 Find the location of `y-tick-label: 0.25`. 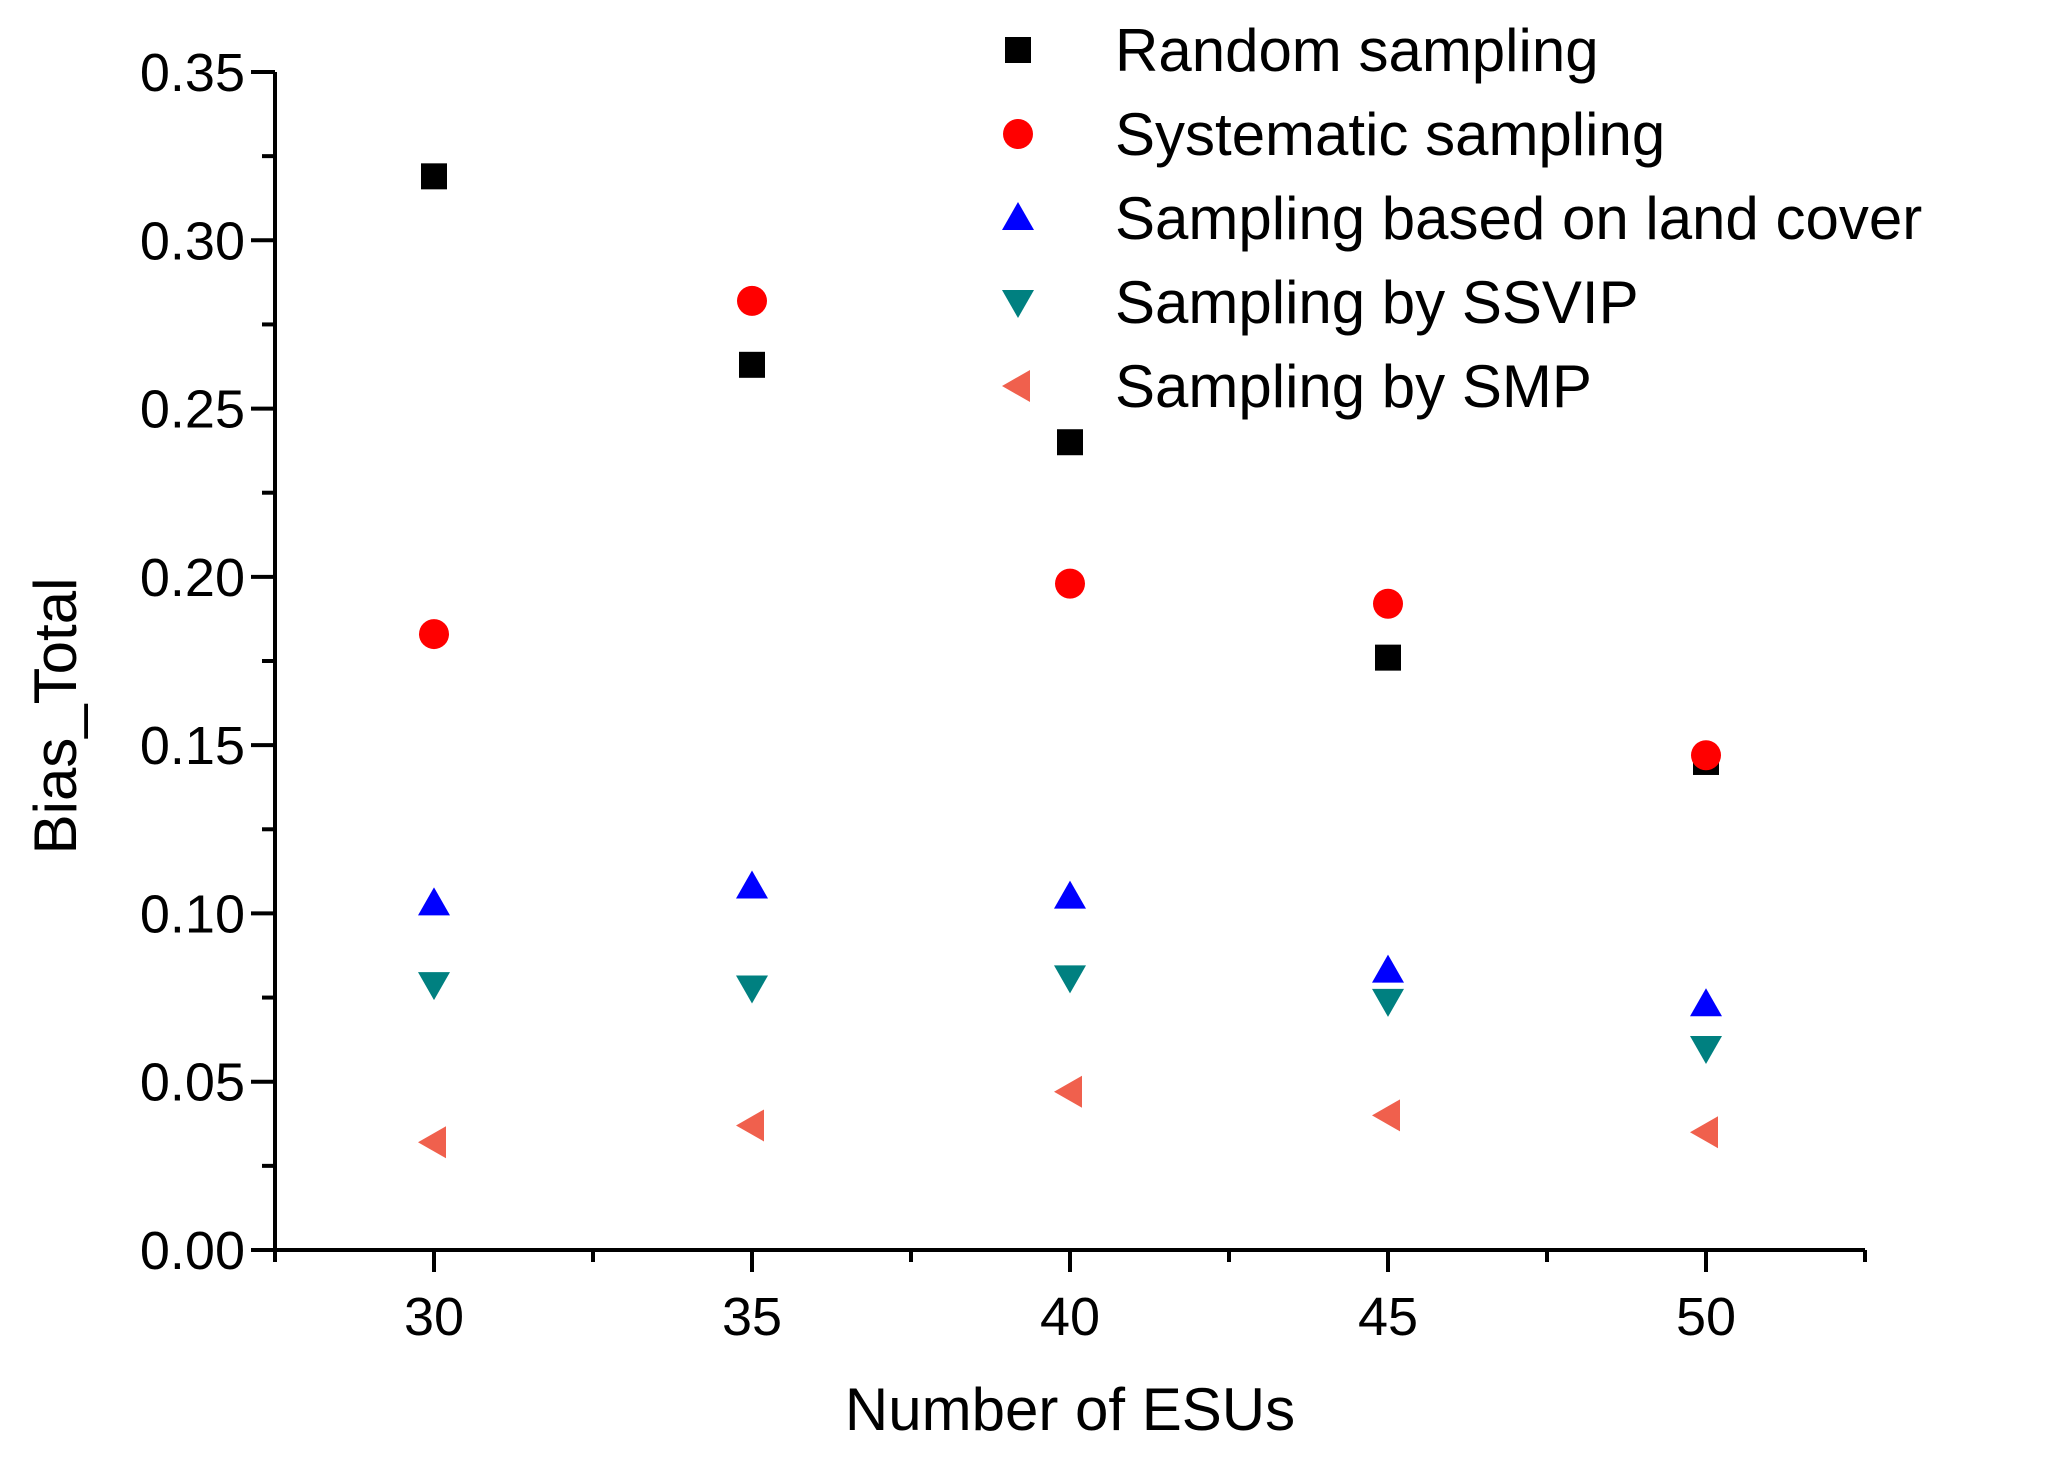

y-tick-label: 0.25 is located at coordinates (192, 410).